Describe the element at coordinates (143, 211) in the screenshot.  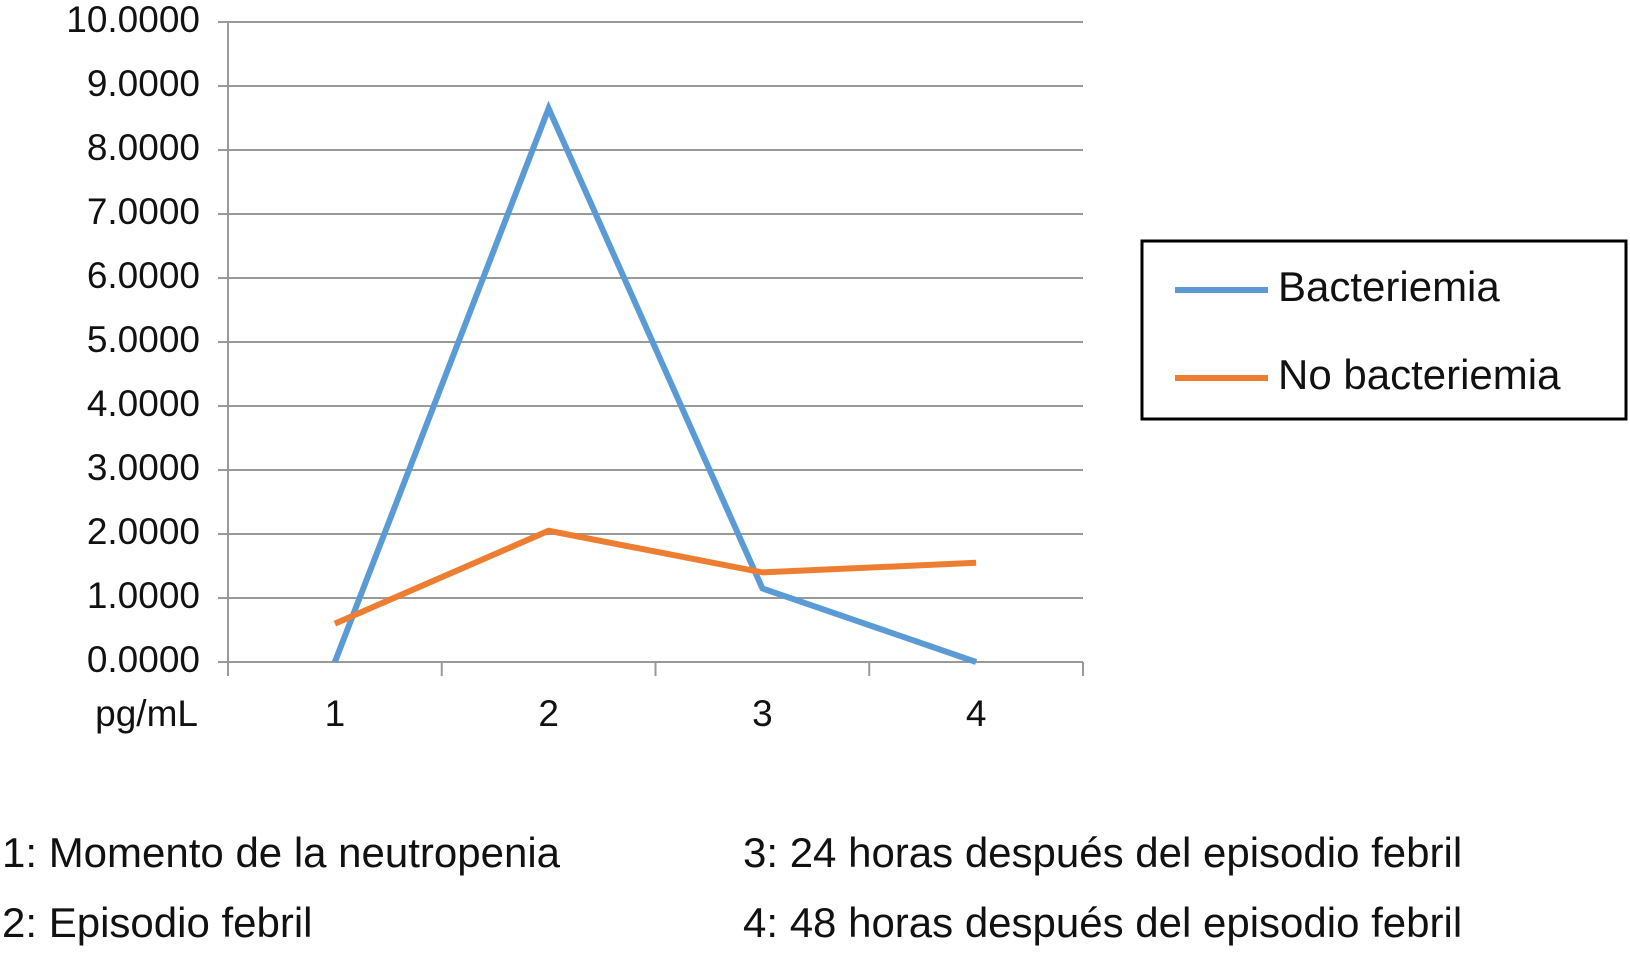
I see `y-tick-label: 7.0000` at that location.